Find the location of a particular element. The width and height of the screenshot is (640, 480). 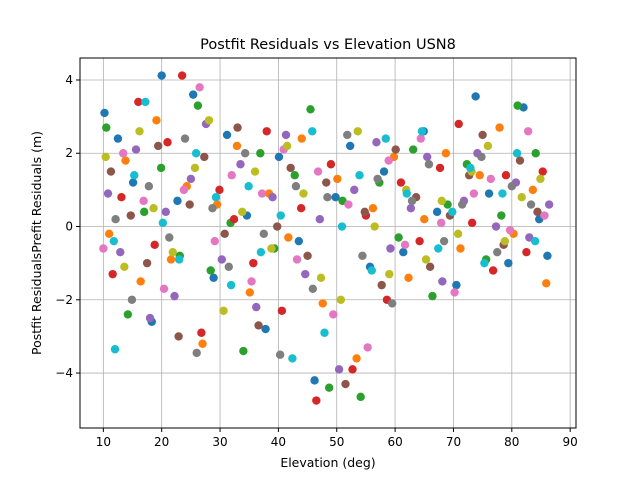

y-tick-label: −2 is located at coordinates (64, 300).